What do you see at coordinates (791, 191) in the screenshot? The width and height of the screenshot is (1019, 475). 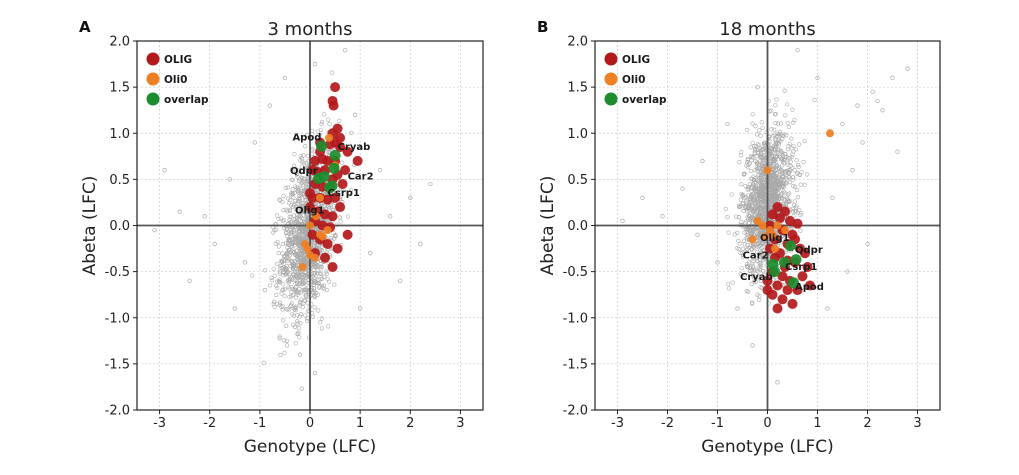 I see `series-oli0` at bounding box center [791, 191].